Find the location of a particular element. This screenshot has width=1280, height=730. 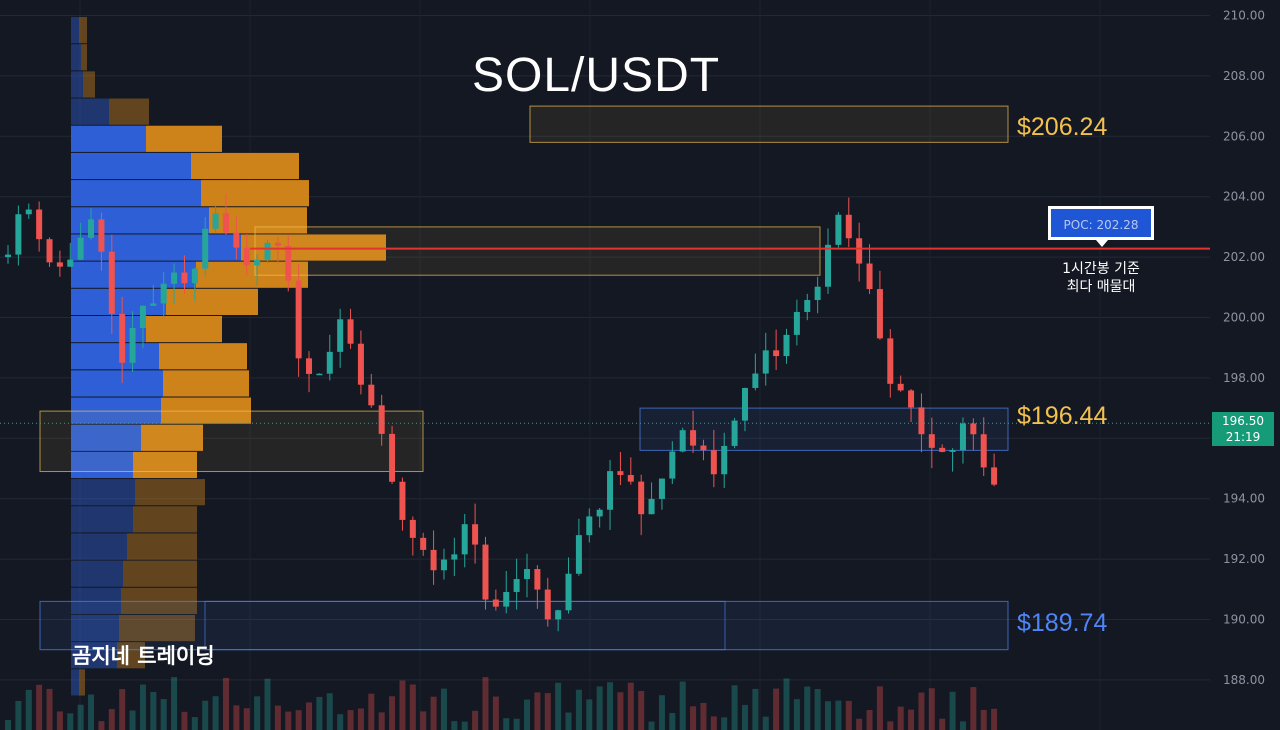

chart-title: SOL/USDT is located at coordinates (596, 75).